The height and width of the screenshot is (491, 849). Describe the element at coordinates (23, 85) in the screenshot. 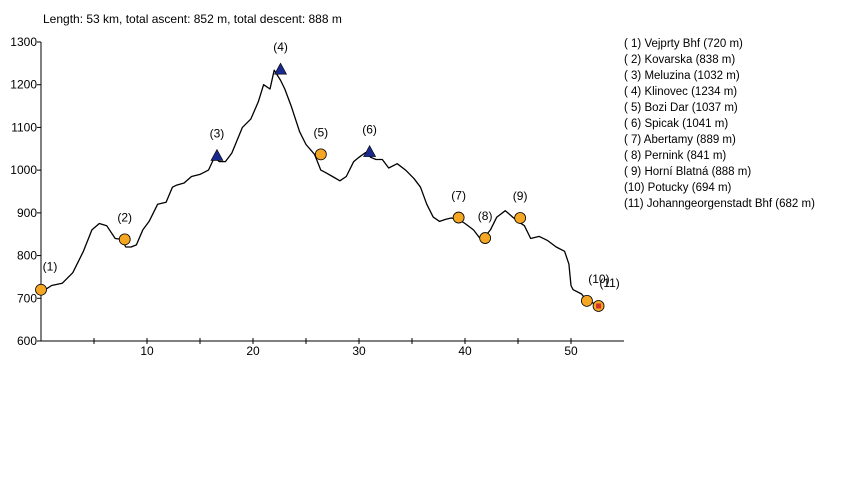

I see `y-tick-label: 1200` at that location.